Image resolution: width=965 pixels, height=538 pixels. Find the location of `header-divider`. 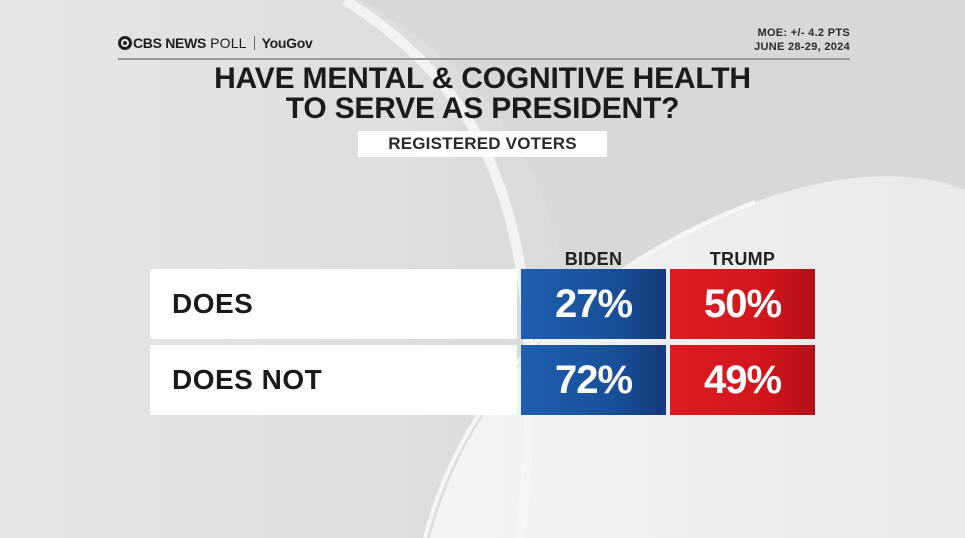

header-divider is located at coordinates (484, 59).